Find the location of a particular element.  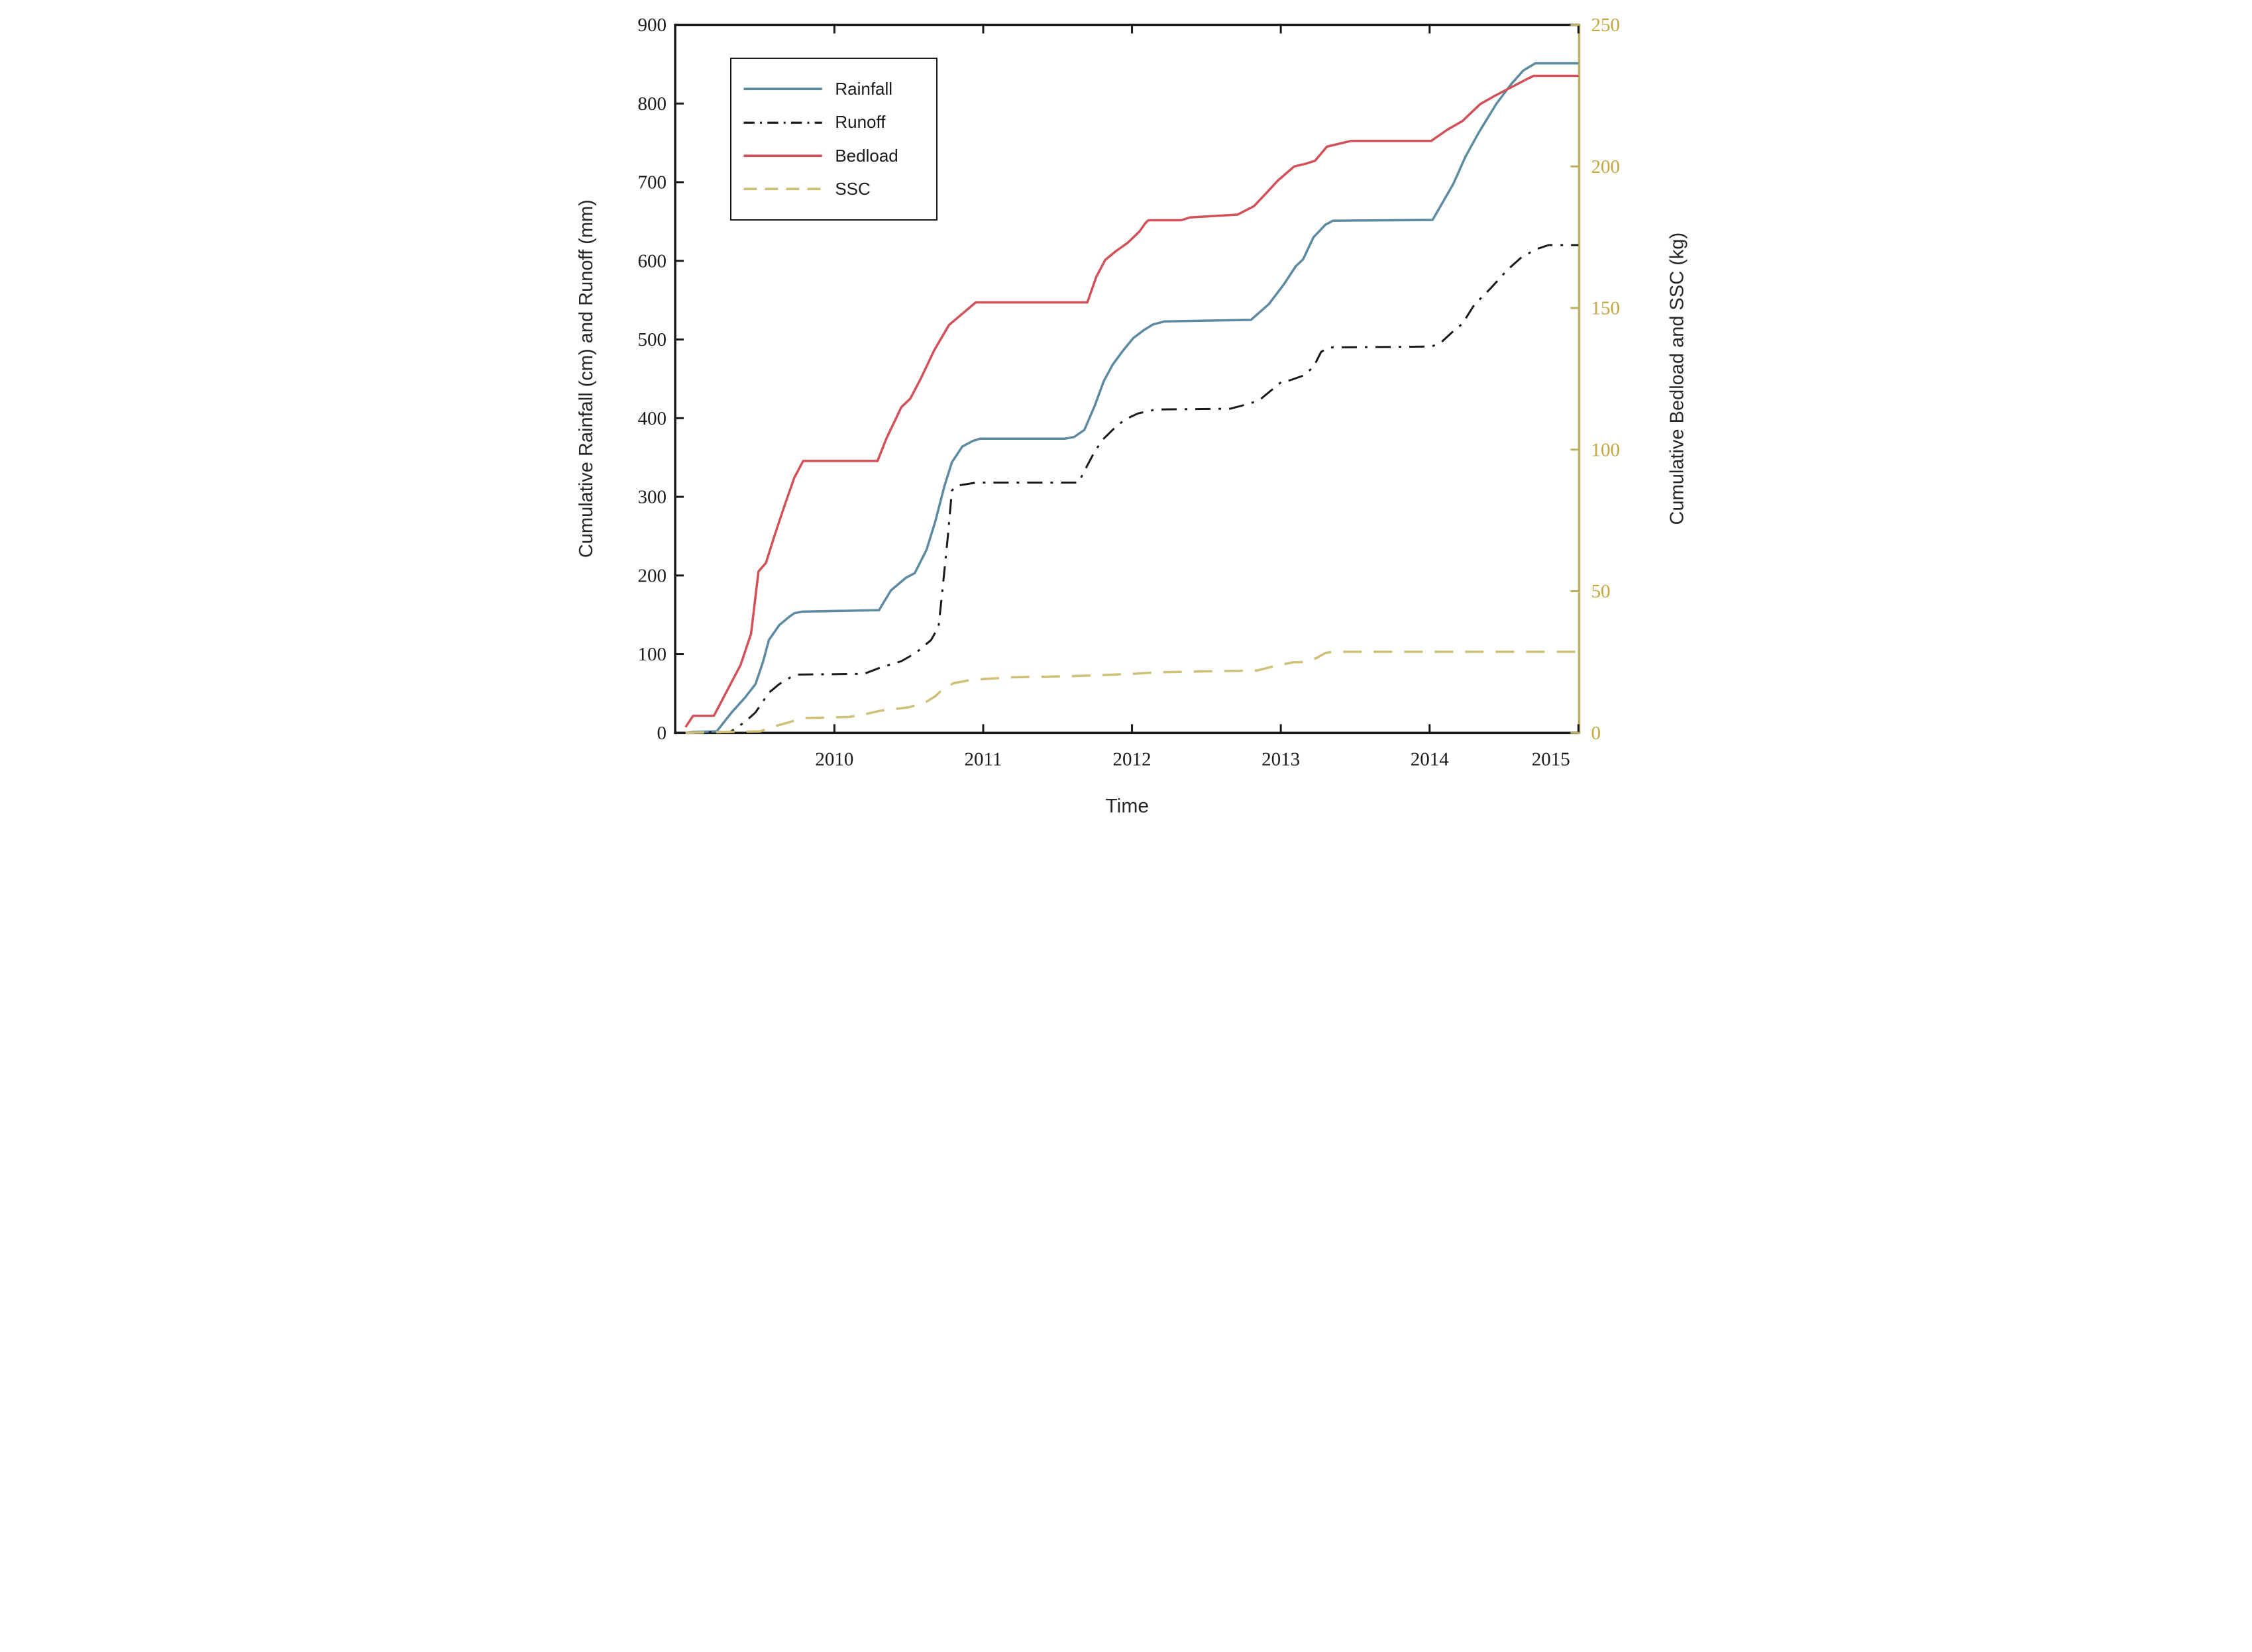

x-tick-label: 2011 is located at coordinates (983, 760).